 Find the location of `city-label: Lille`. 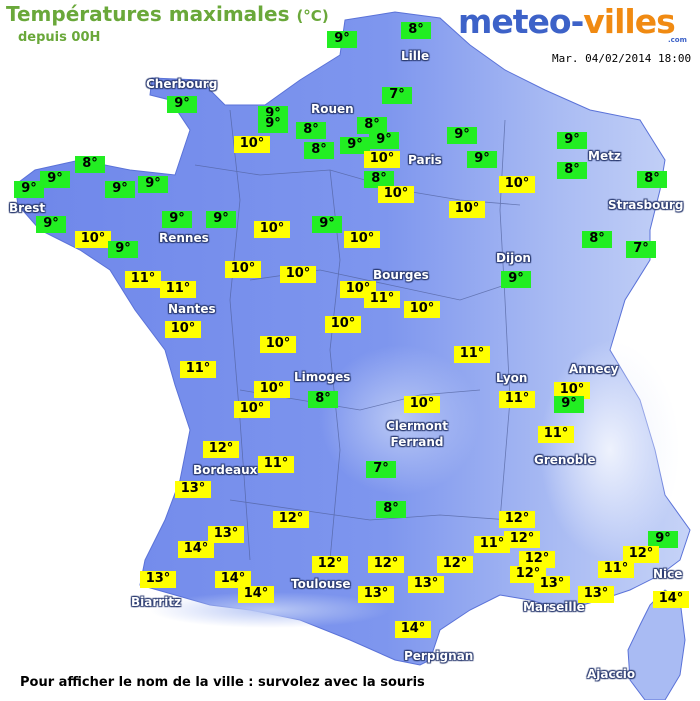

city-label: Lille is located at coordinates (415, 56).